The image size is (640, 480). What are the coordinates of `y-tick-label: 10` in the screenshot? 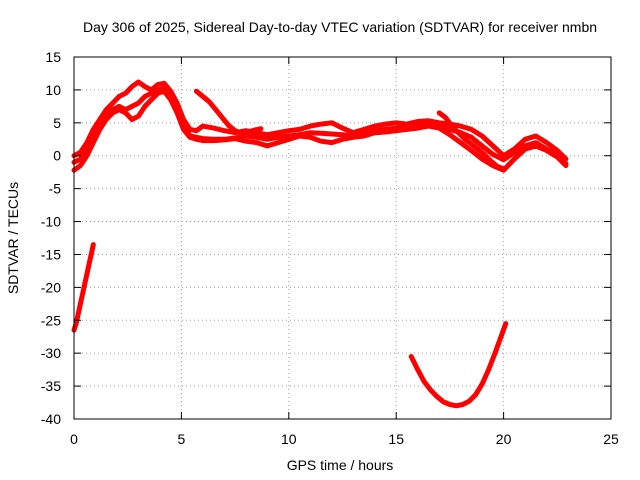 It's located at (53, 90).